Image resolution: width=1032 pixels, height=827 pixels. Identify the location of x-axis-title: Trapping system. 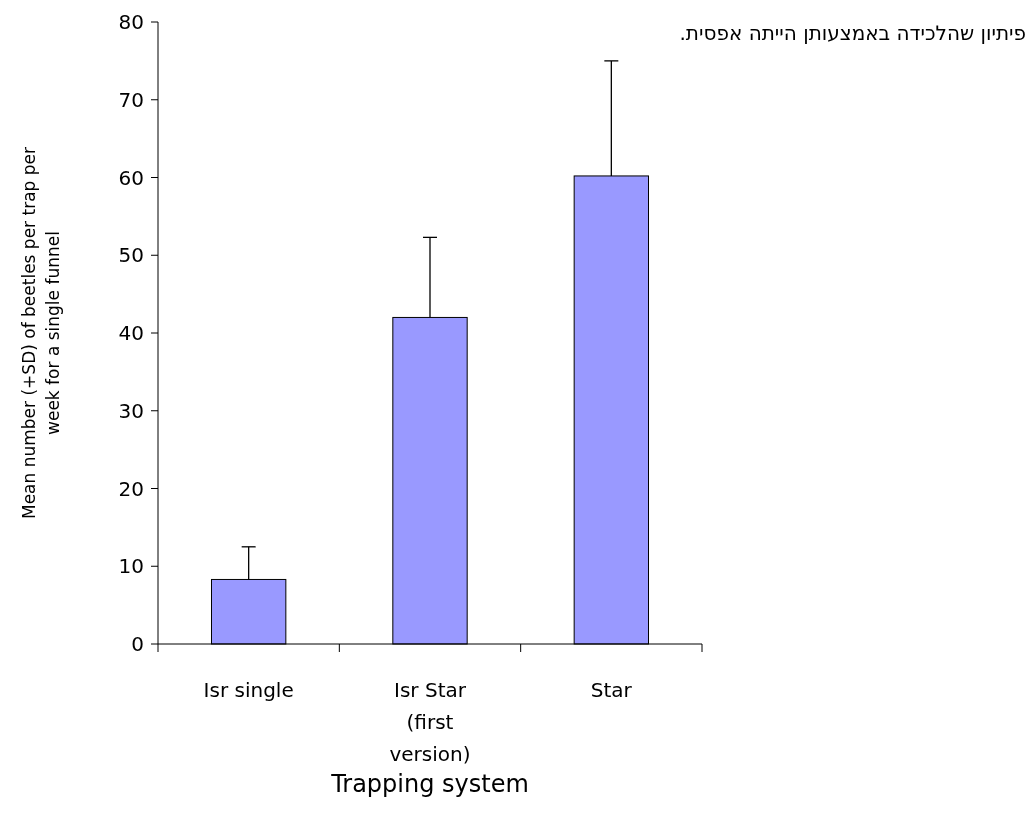
(429, 784).